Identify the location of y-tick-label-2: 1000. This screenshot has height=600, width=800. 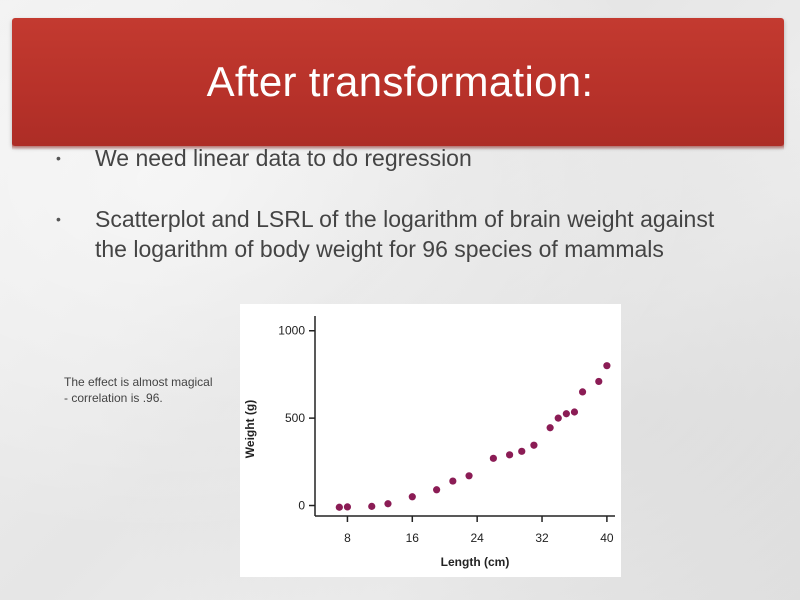
(291, 331).